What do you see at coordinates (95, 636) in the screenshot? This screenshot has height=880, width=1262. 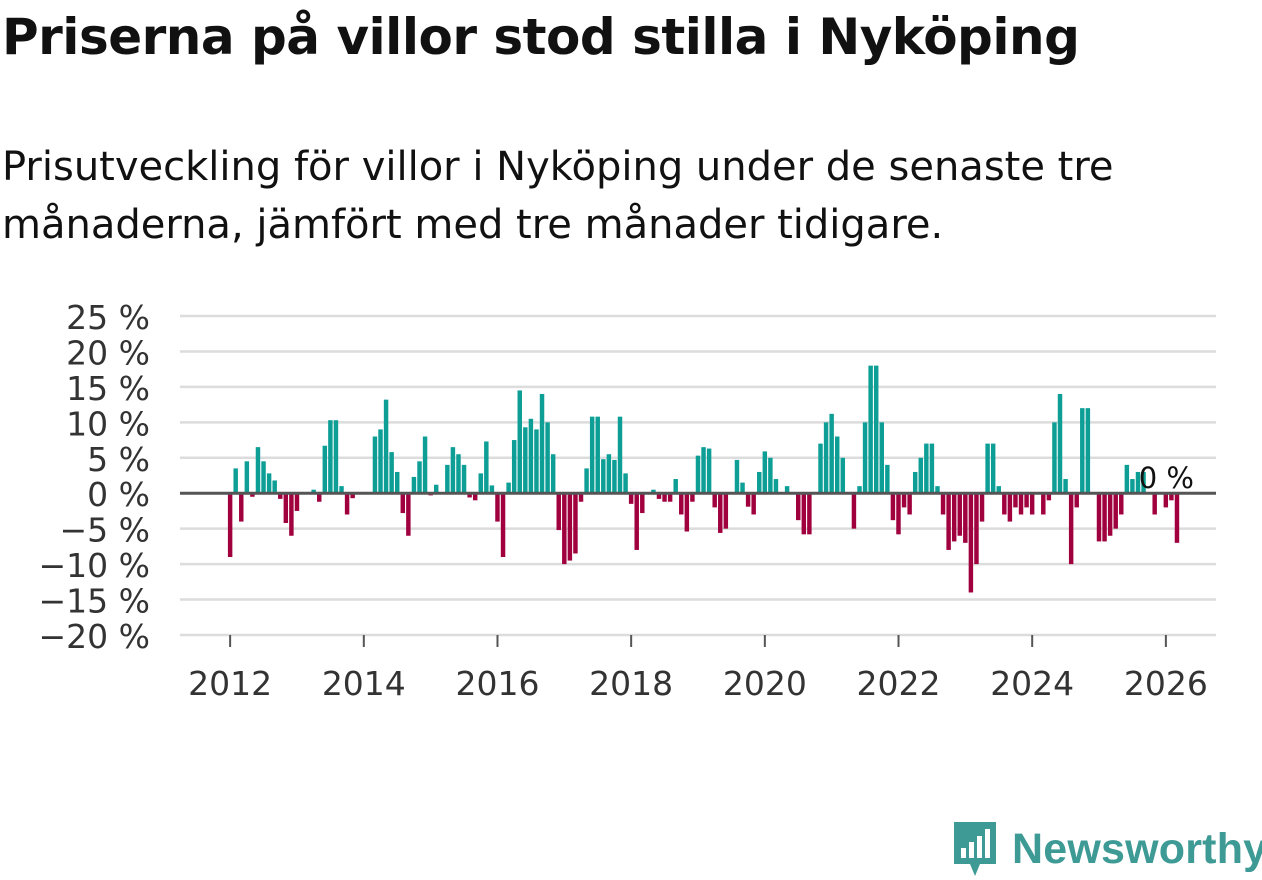 I see `y-tick-label: −20 %` at bounding box center [95, 636].